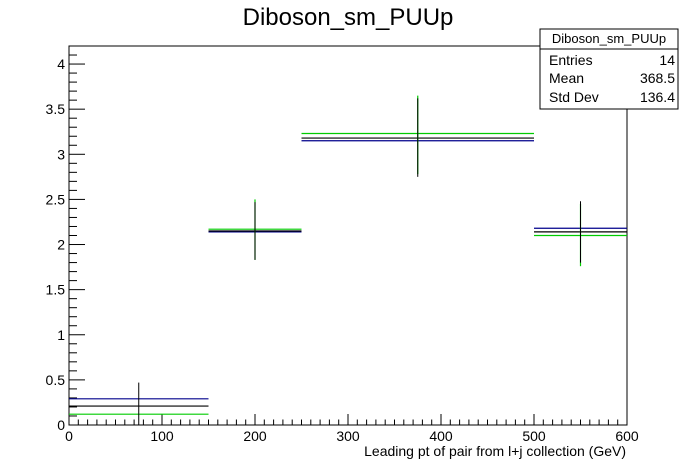 The image size is (696, 472). What do you see at coordinates (61, 64) in the screenshot?
I see `y-tick-label: 4` at bounding box center [61, 64].